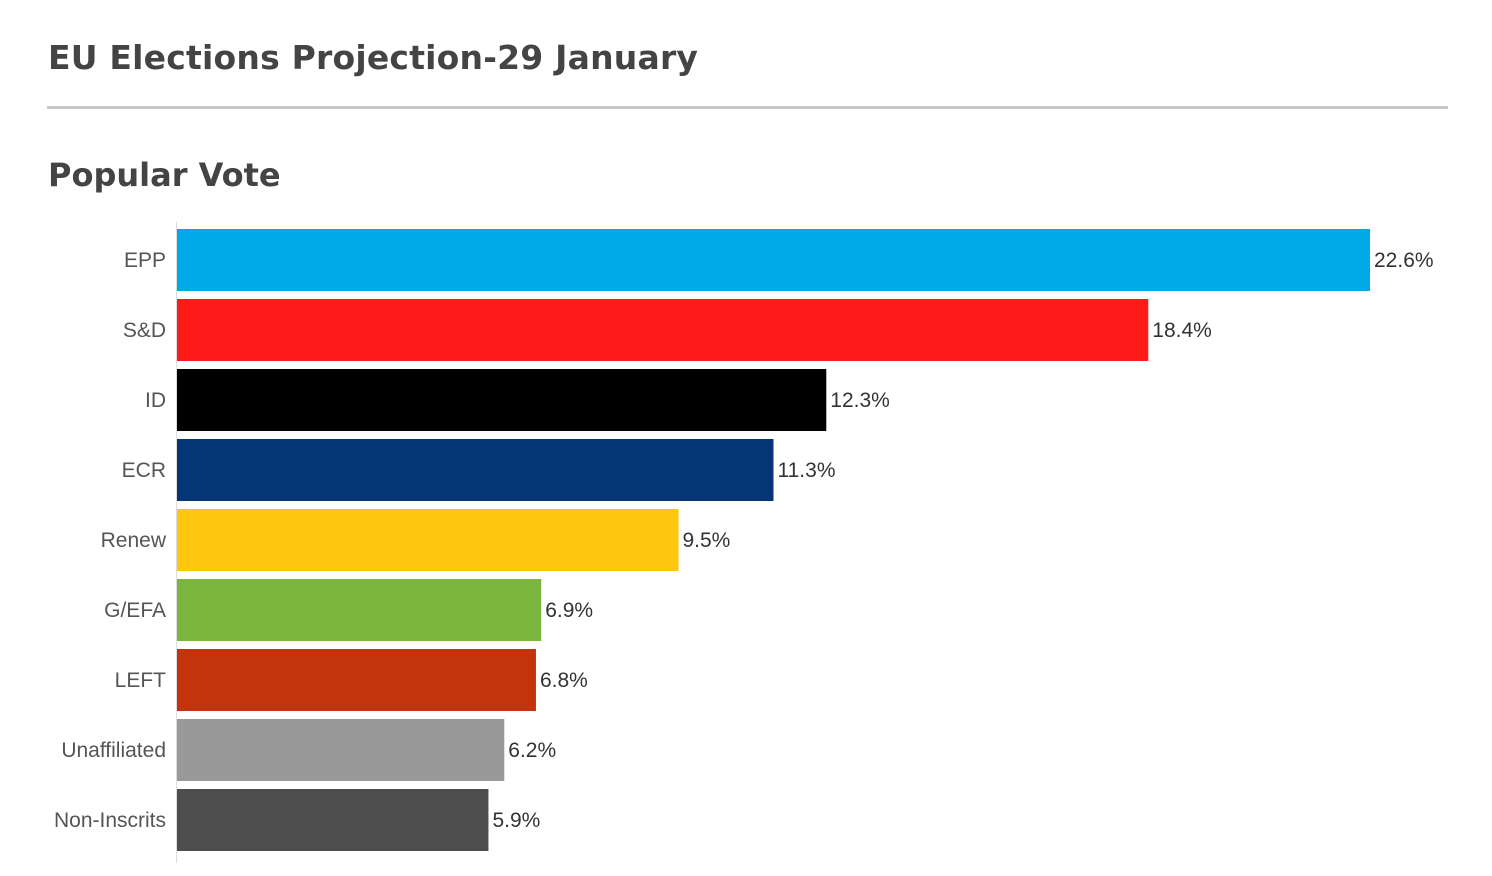 This screenshot has height=876, width=1492. Describe the element at coordinates (356, 680) in the screenshot. I see `bar-left` at that location.